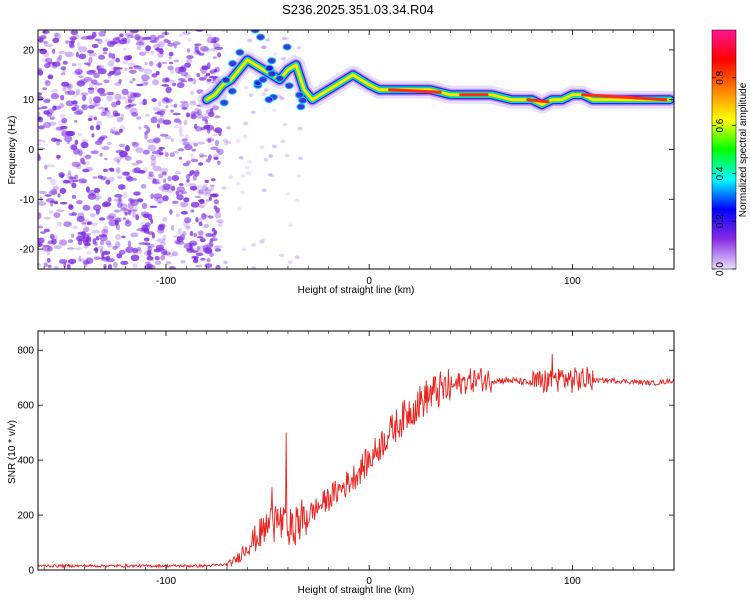 Image resolution: width=750 pixels, height=600 pixels. Describe the element at coordinates (720, 173) in the screenshot. I see `colorbar-tick-label: 0.4` at that location.